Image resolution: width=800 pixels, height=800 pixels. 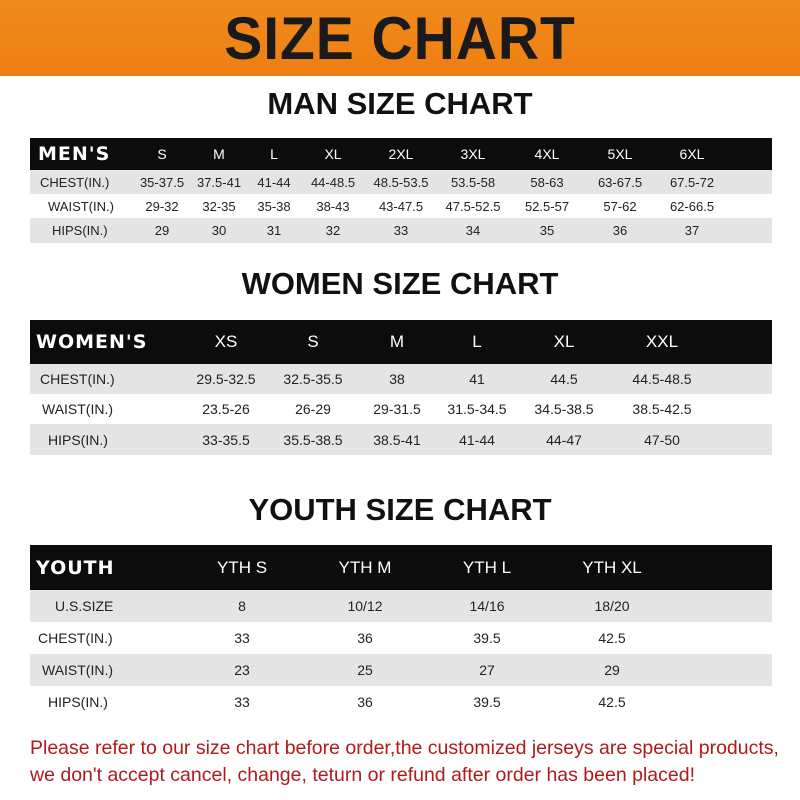 I want to click on table-cell: 32, so click(x=333, y=230).